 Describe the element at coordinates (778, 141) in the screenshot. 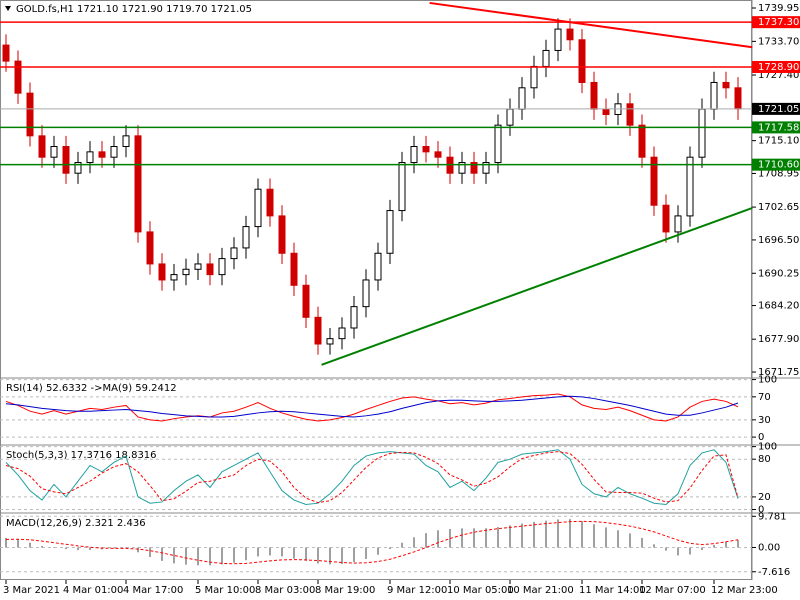

I see `y-tick-label: 1715.10` at that location.